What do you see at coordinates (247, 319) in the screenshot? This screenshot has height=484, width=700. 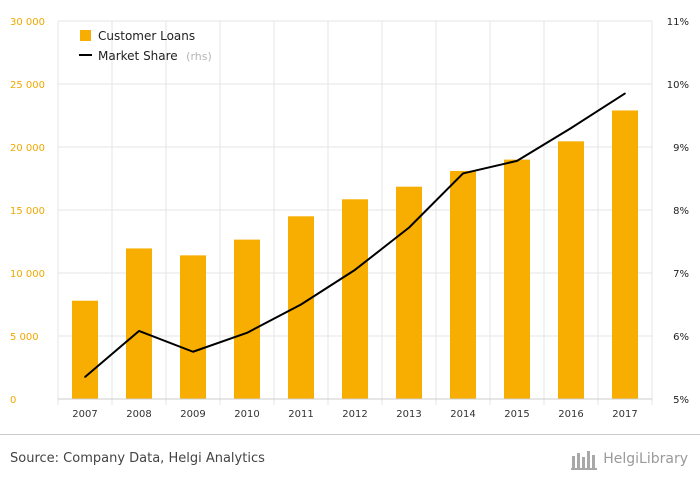 I see `bar-customer-loans-2010` at bounding box center [247, 319].